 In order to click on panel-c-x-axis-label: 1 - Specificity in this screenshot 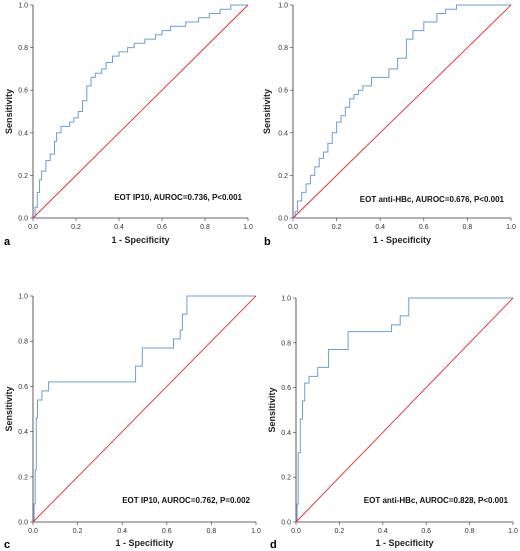, I will do `click(144, 543)`.